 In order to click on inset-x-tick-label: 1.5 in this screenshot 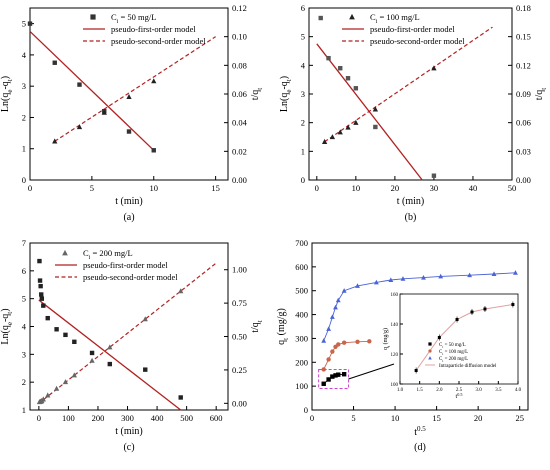, I will do `click(420, 390)`.